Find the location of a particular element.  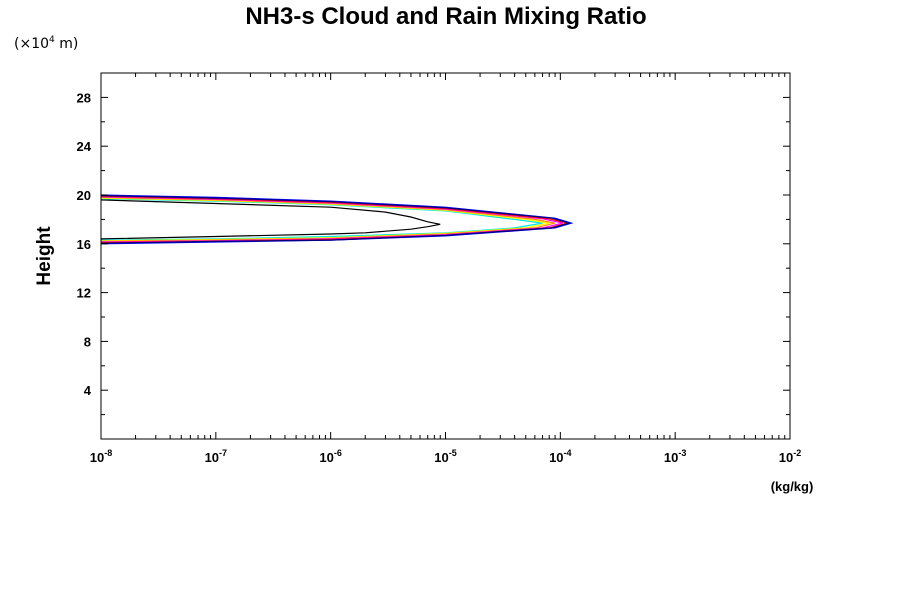

x-tick-labels: 10⁻⁸ 10⁻⁷ 10⁻⁶ 10⁻⁵ 10⁻⁴ 10⁻³ 10⁻² is located at coordinates (445, 456).